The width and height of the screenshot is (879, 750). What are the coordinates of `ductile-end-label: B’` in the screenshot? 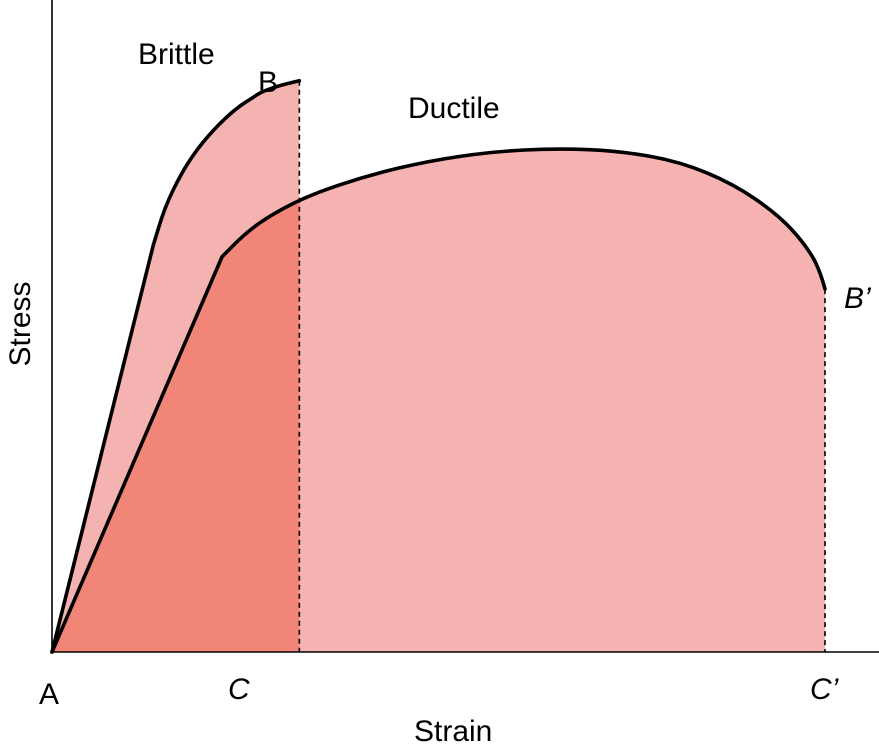 It's located at (858, 298).